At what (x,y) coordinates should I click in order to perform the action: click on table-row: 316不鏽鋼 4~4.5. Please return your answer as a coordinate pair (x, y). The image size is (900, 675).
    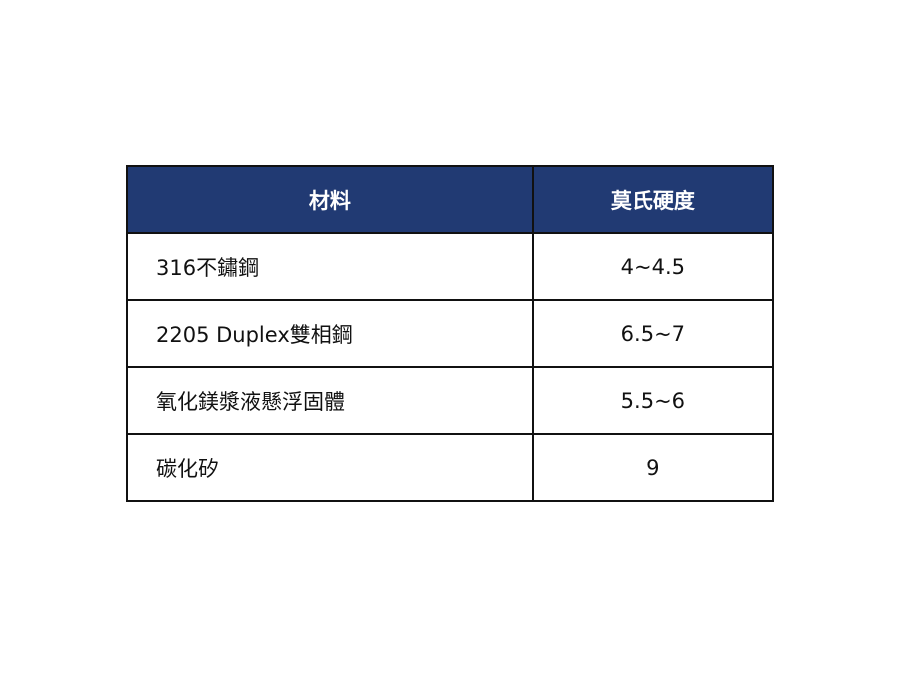
    Looking at the image, I should click on (450, 266).